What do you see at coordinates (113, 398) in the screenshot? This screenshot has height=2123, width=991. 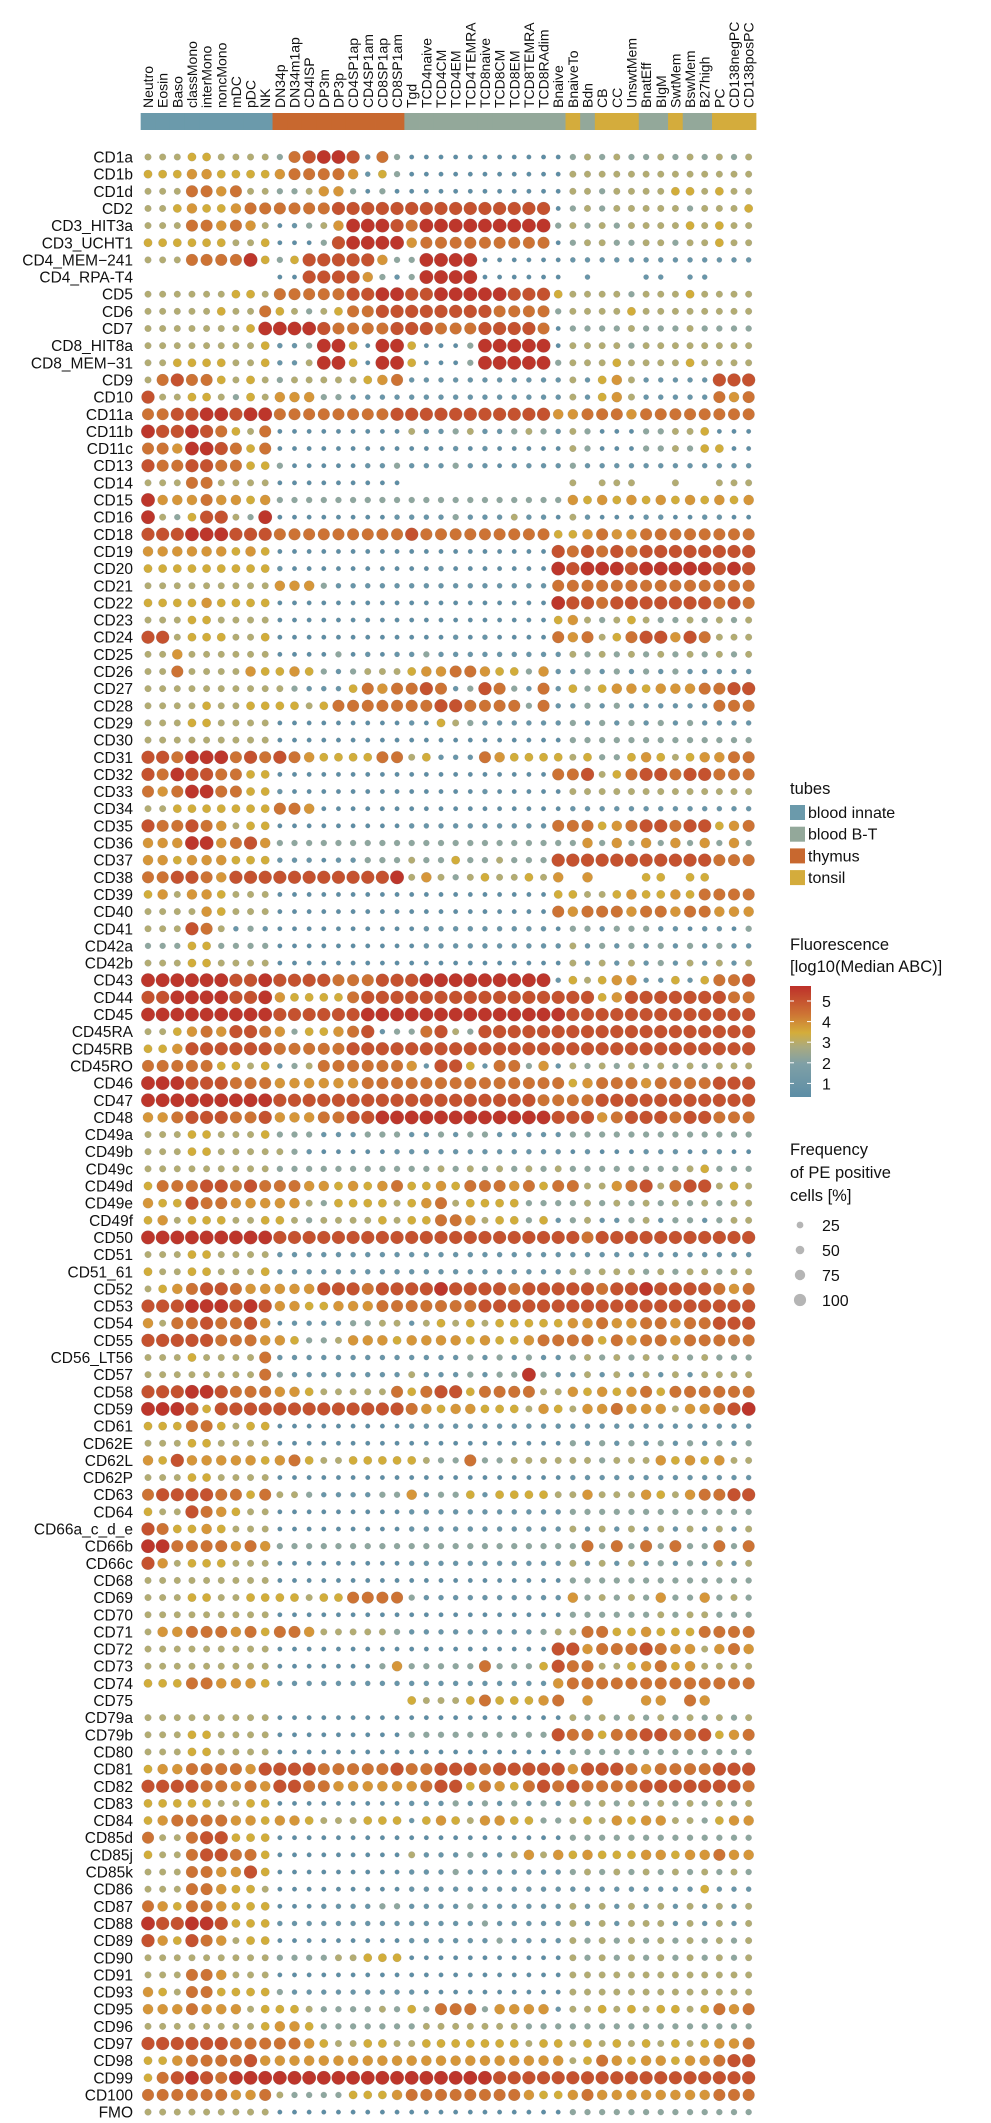 I see `row-label: CD10` at bounding box center [113, 398].